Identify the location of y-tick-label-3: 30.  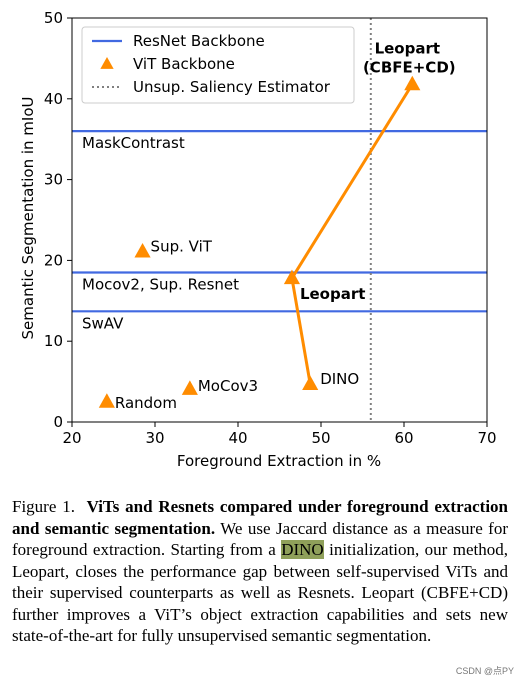
(53, 180).